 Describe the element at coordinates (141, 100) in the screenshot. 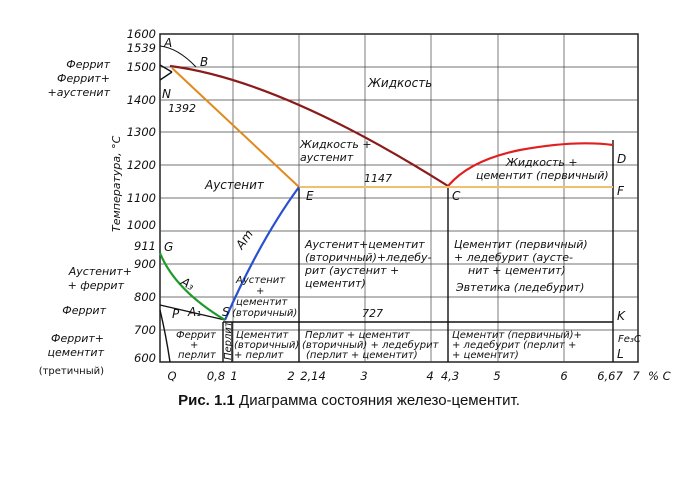

I see `ytick-1400: 1400` at that location.